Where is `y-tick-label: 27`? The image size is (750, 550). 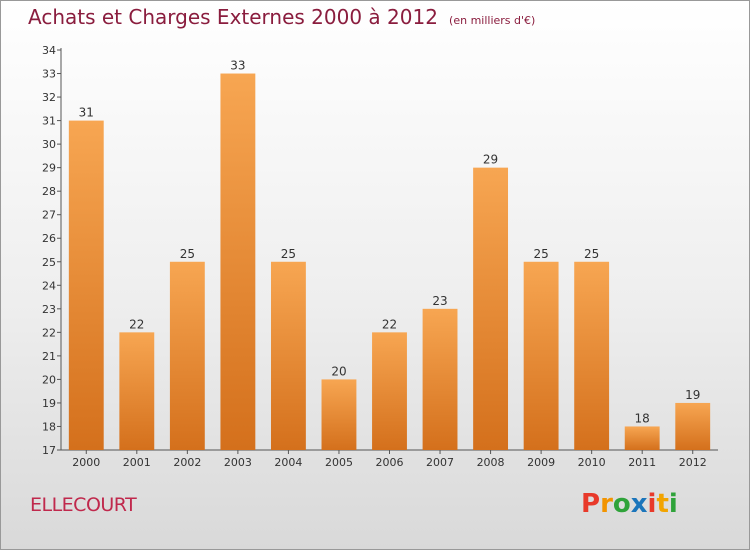
y-tick-label: 27 is located at coordinates (49, 215).